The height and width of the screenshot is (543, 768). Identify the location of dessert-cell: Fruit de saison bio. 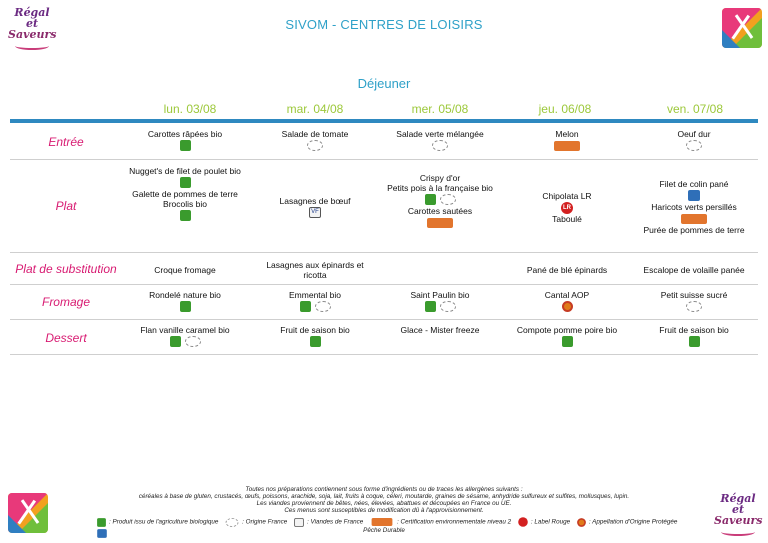
(315, 336).